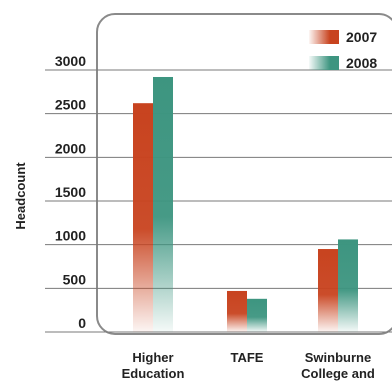  Describe the element at coordinates (361, 63) in the screenshot. I see `legend-label: 2008` at that location.